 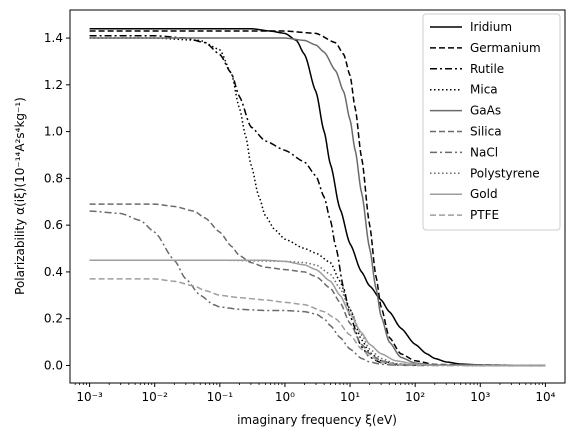 What do you see at coordinates (484, 194) in the screenshot?
I see `legend-label-gold: Gold` at bounding box center [484, 194].